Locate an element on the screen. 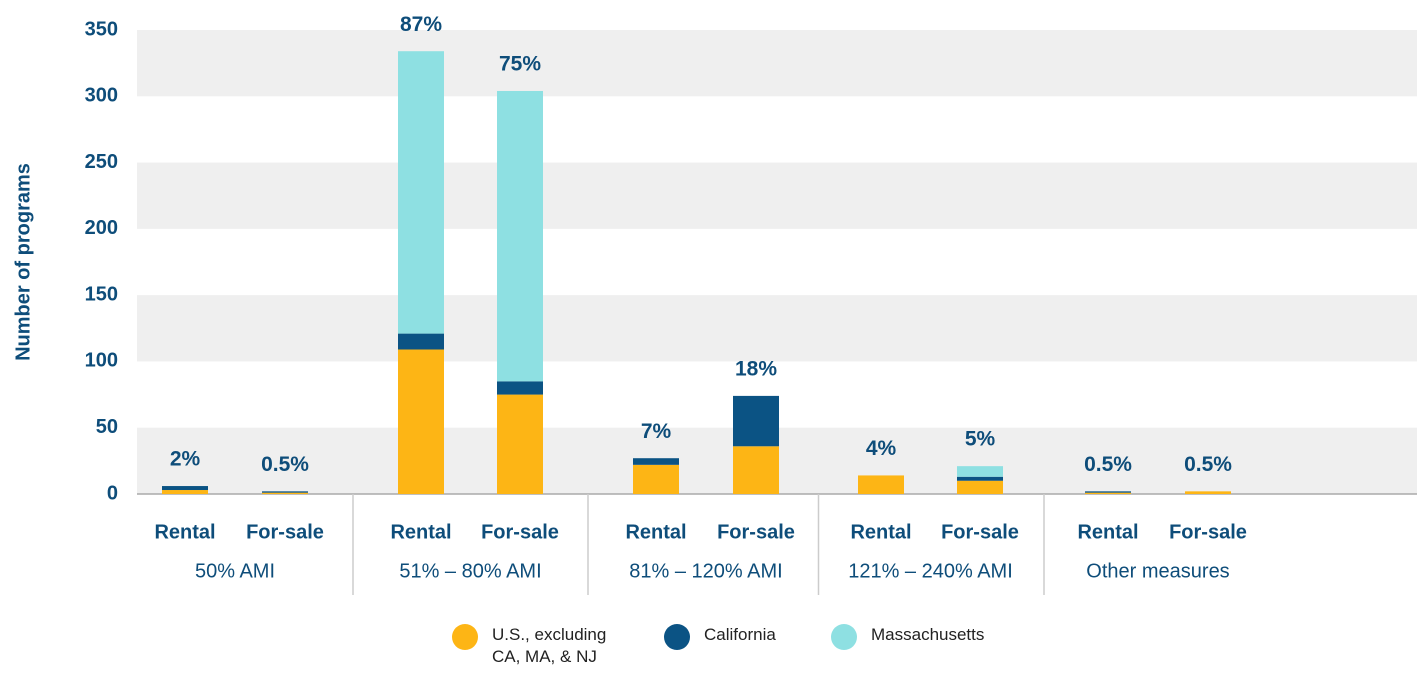 Image resolution: width=1417 pixels, height=700 pixels. group-label: 50% AMI is located at coordinates (235, 571).